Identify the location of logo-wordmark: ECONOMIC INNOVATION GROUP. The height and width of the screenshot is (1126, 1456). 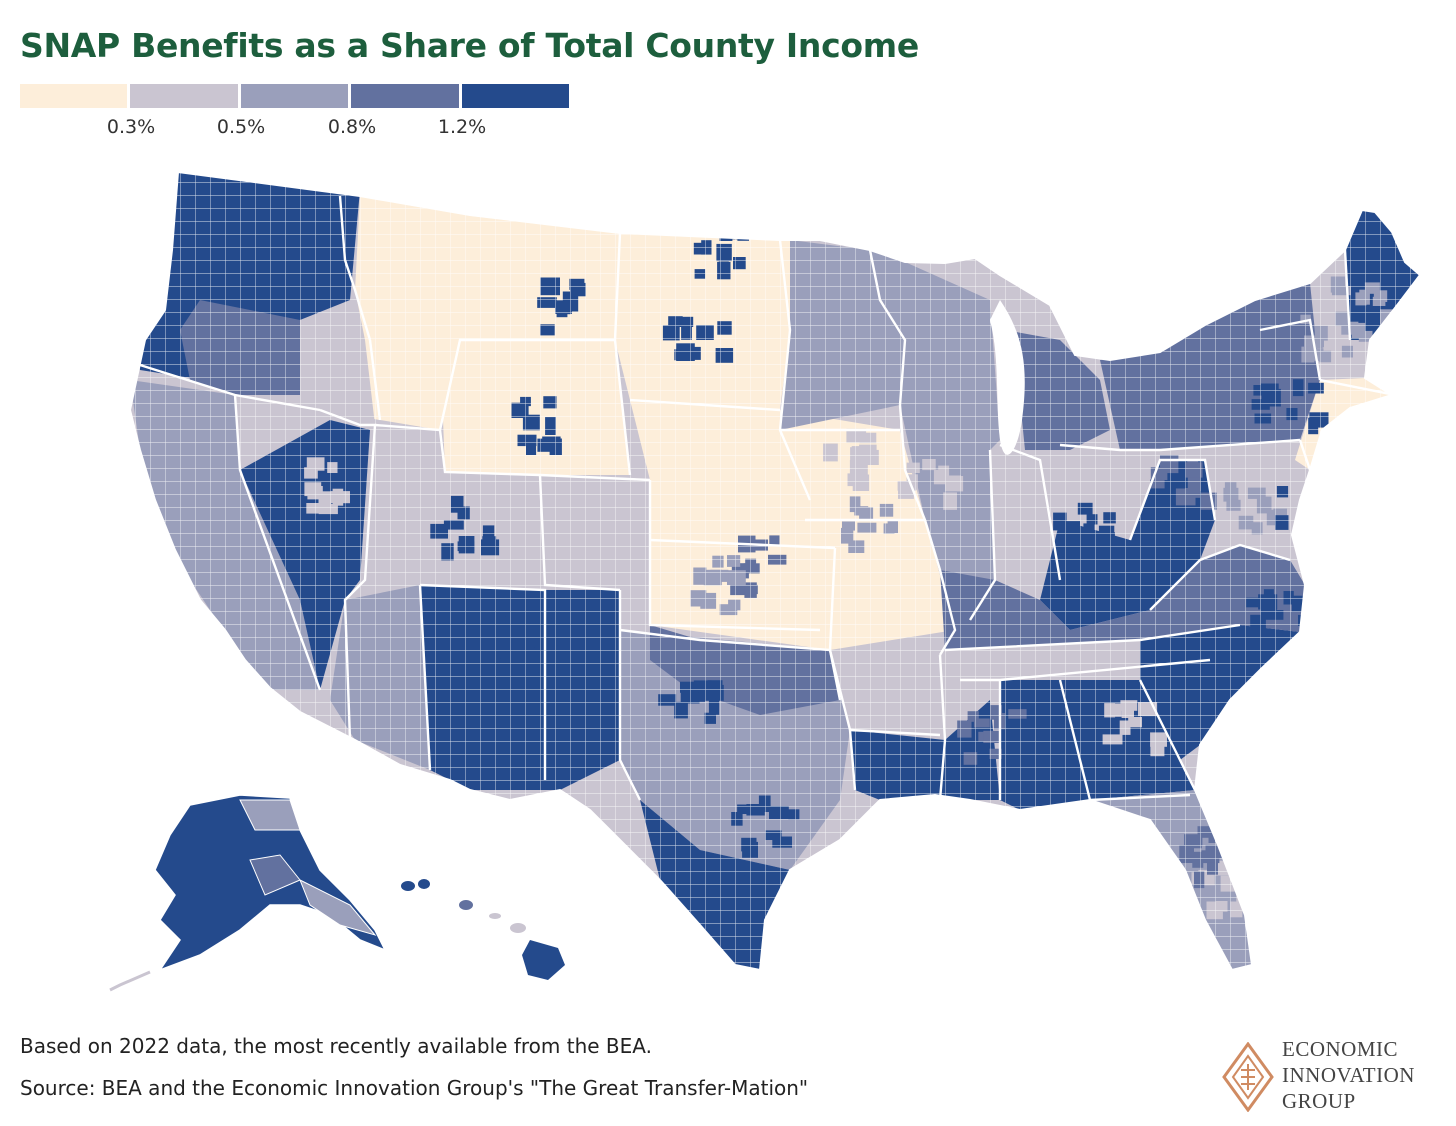
(1348, 1075).